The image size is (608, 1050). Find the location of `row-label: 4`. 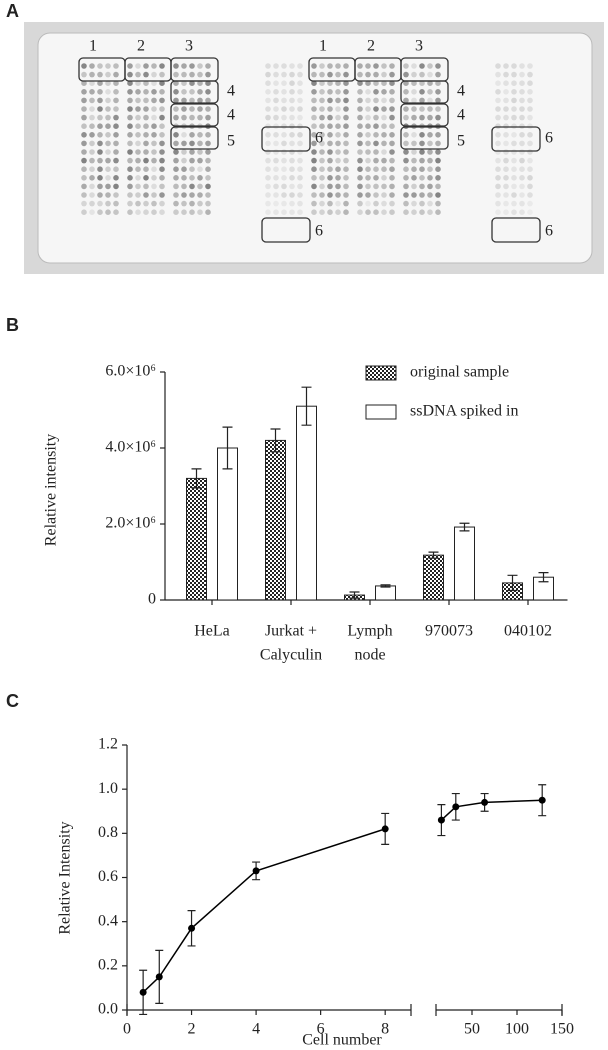

row-label: 4 is located at coordinates (231, 91).